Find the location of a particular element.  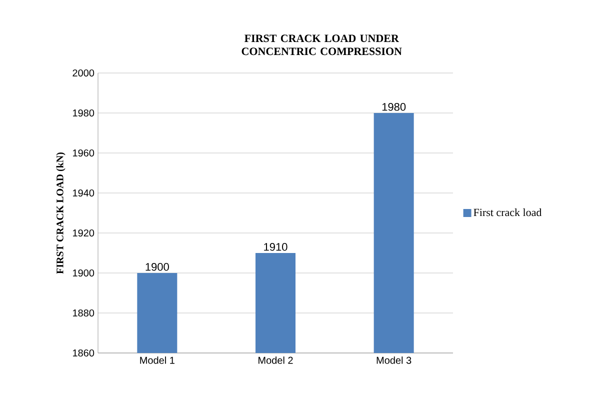

y-tick-label: 1940 is located at coordinates (83, 193).